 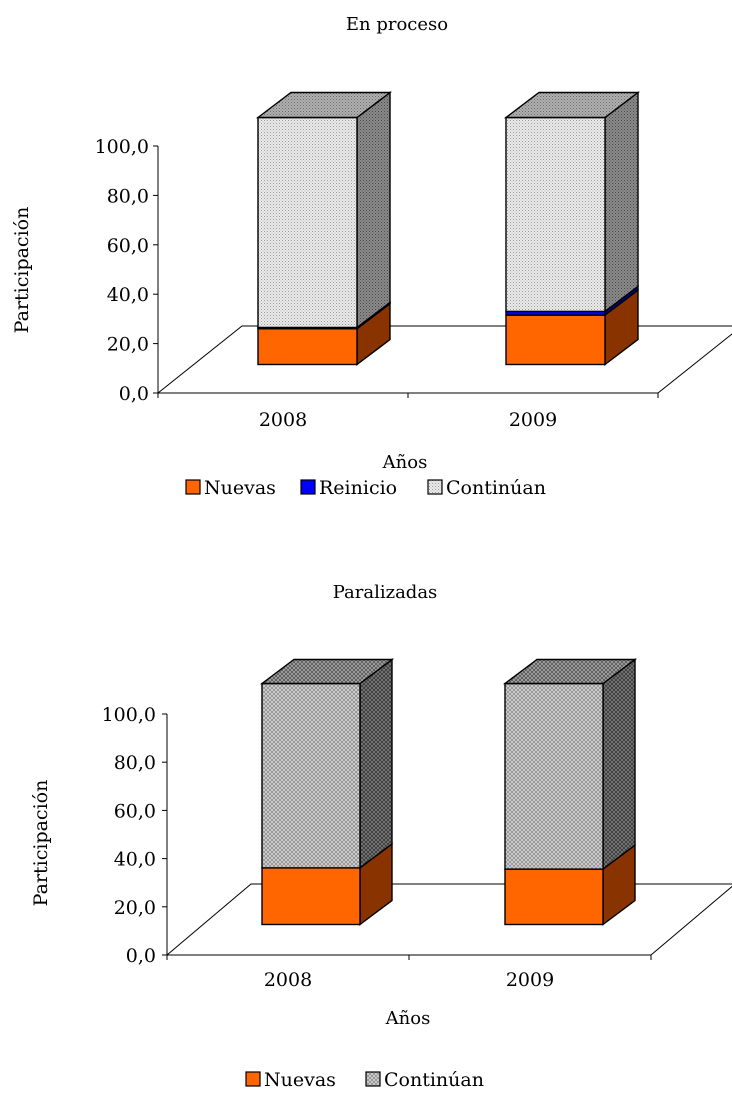 I want to click on legend-swatch-reinicio, so click(x=308, y=487).